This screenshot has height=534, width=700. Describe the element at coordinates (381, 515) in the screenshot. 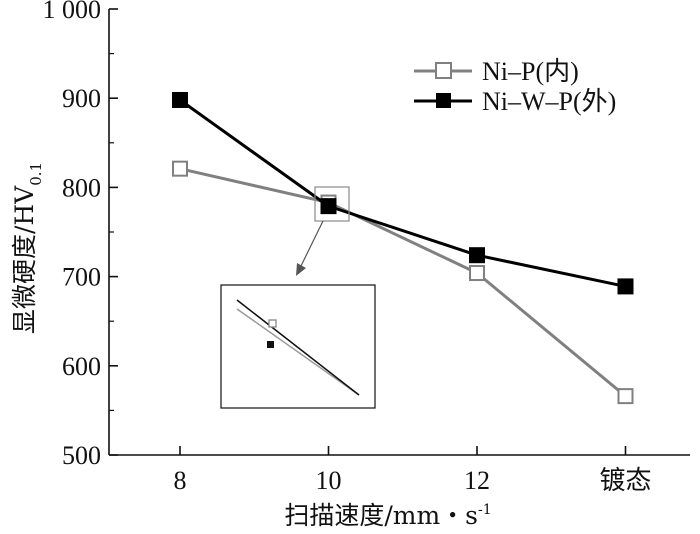

I see `x-axis-title-main: 扫描速度/mm・s` at that location.